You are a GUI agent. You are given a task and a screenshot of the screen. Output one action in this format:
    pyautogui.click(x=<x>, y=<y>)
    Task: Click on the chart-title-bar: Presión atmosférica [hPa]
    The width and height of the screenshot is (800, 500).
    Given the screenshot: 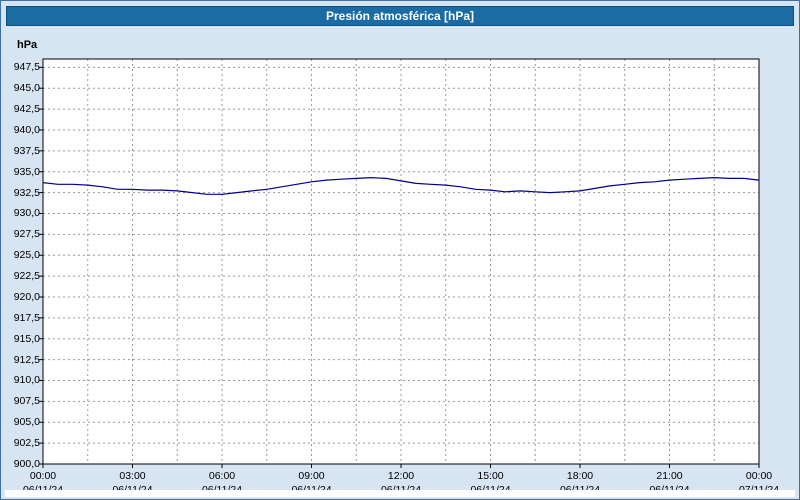 What is the action you would take?
    pyautogui.click(x=400, y=16)
    